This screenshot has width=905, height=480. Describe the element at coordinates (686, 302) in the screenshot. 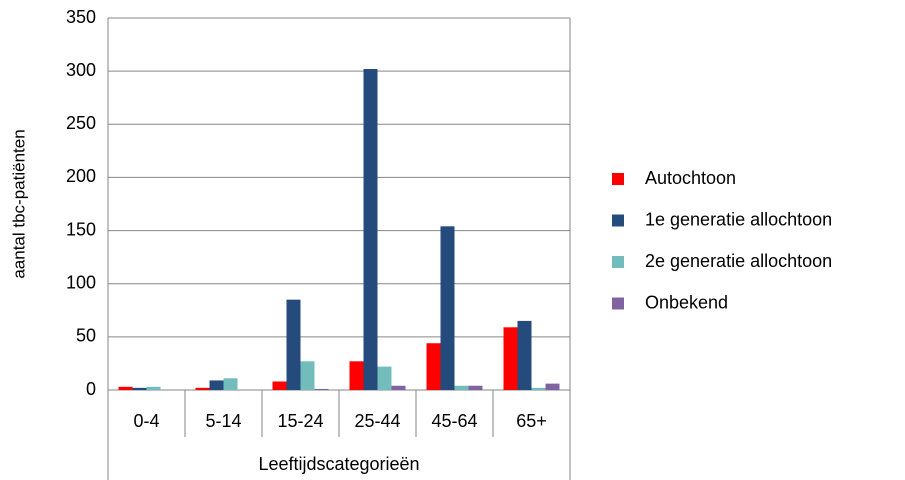

I see `legend-label: Onbekend` at that location.